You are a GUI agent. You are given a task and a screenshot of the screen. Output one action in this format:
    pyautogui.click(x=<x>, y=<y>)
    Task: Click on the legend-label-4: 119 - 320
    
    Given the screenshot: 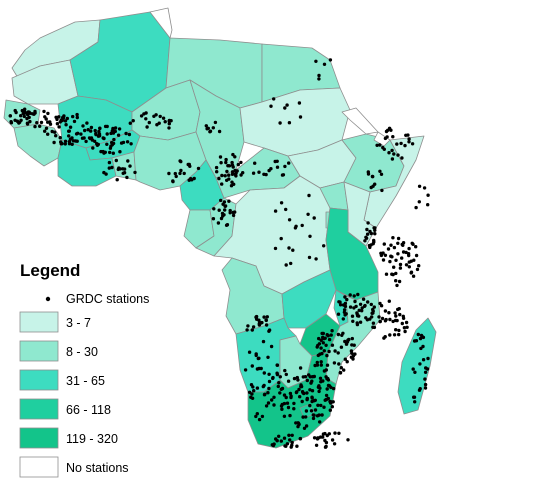 What is the action you would take?
    pyautogui.click(x=92, y=439)
    